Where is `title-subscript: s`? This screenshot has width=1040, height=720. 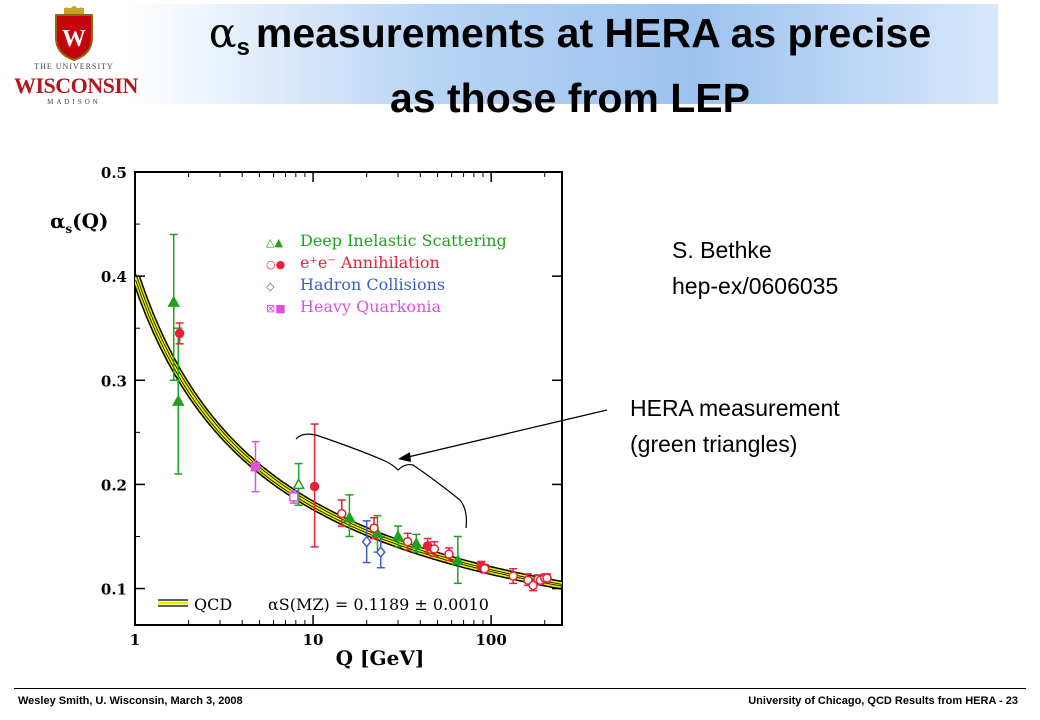 title-subscript: s is located at coordinates (243, 47).